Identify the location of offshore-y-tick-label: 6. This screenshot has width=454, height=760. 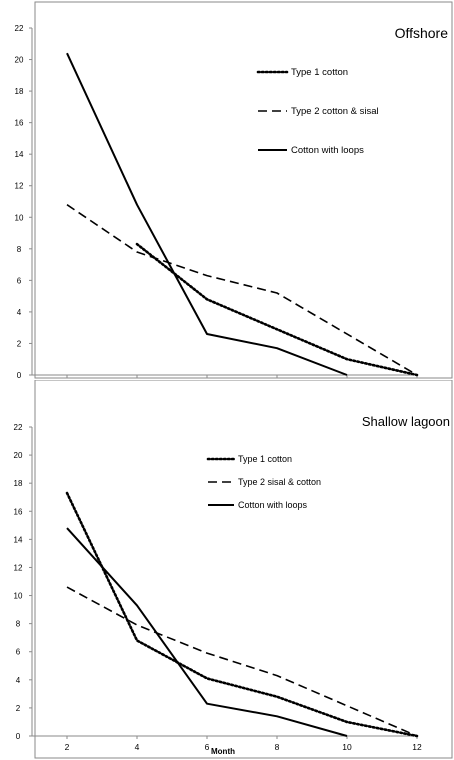
(19, 280).